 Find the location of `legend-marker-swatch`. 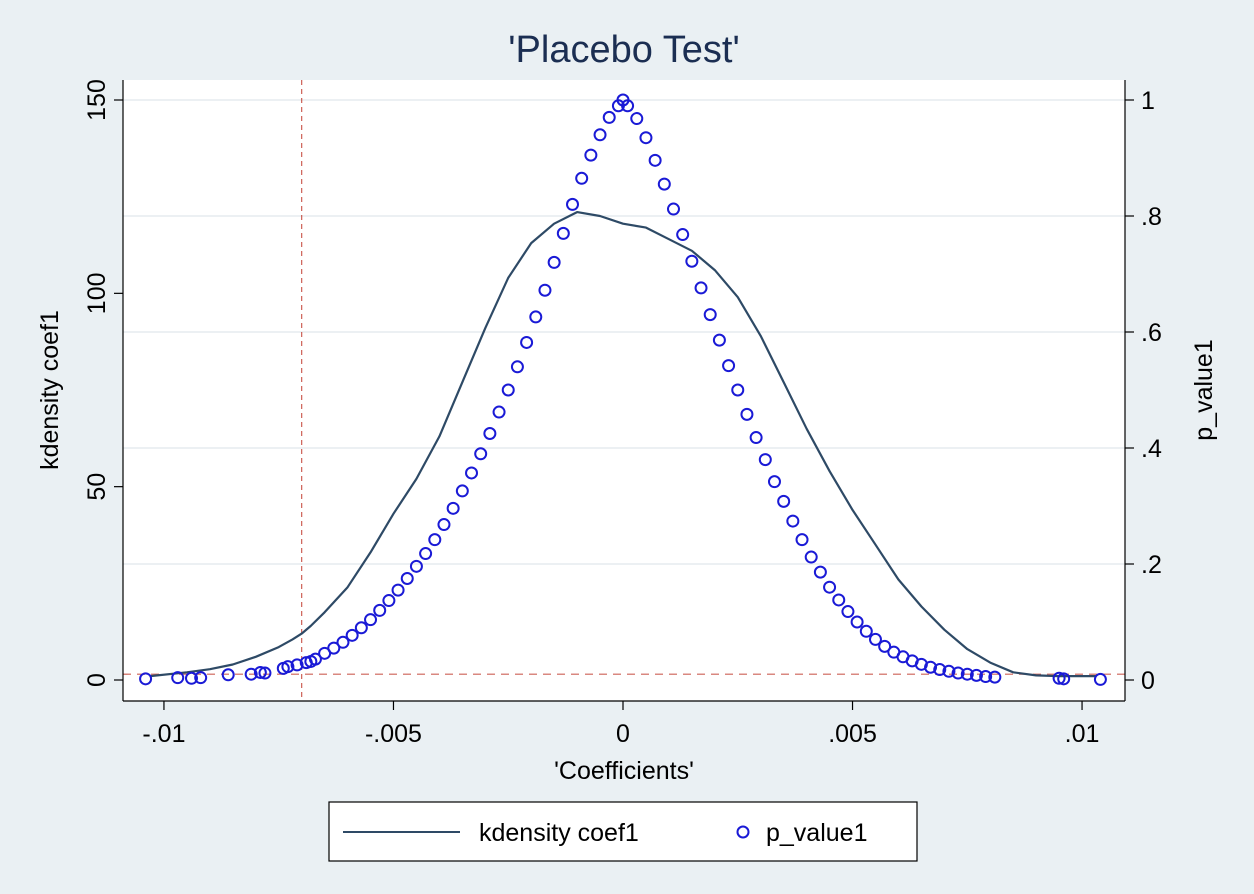

legend-marker-swatch is located at coordinates (743, 832).